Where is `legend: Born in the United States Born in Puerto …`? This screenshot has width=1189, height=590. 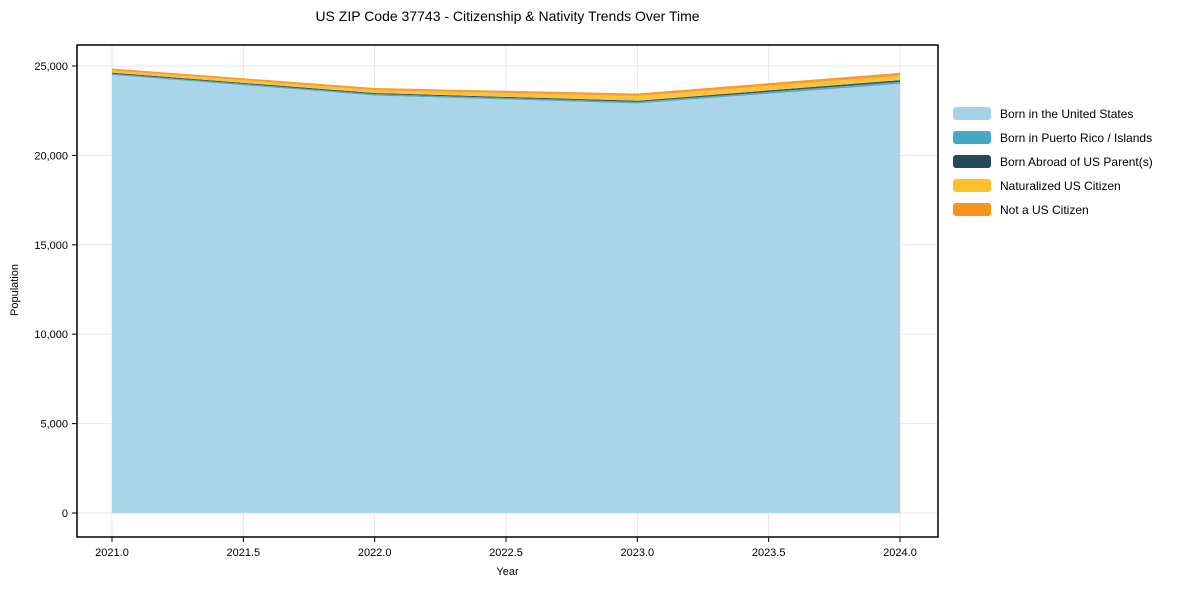 legend: Born in the United States Born in Puerto … is located at coordinates (1053, 161).